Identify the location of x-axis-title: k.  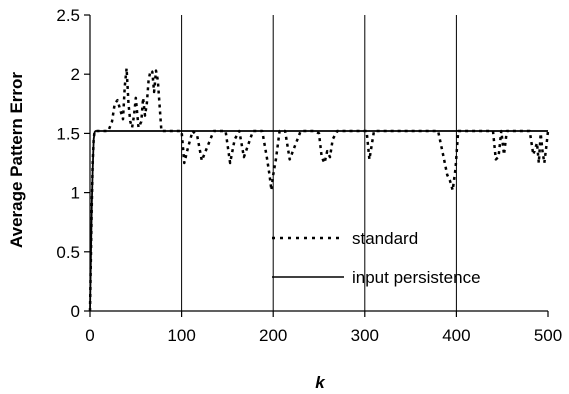
(320, 382).